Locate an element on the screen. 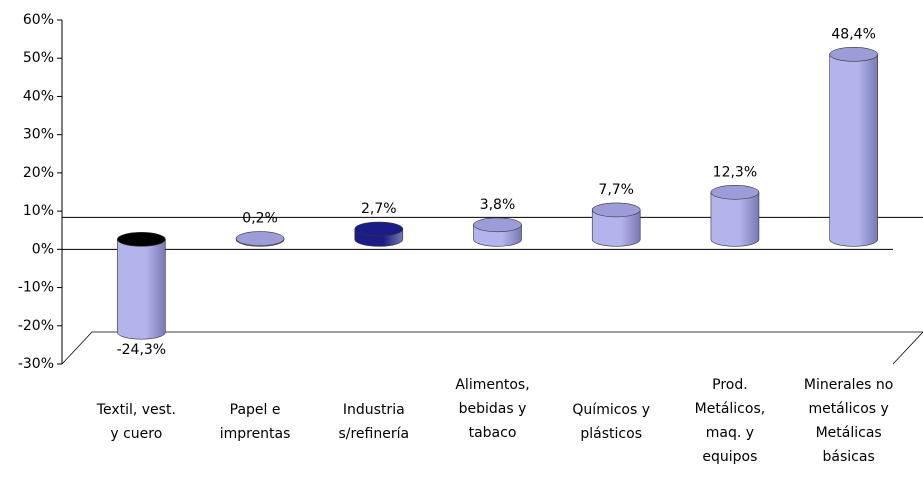 This screenshot has width=923, height=503. y-tick-label: 10% is located at coordinates (38, 211).